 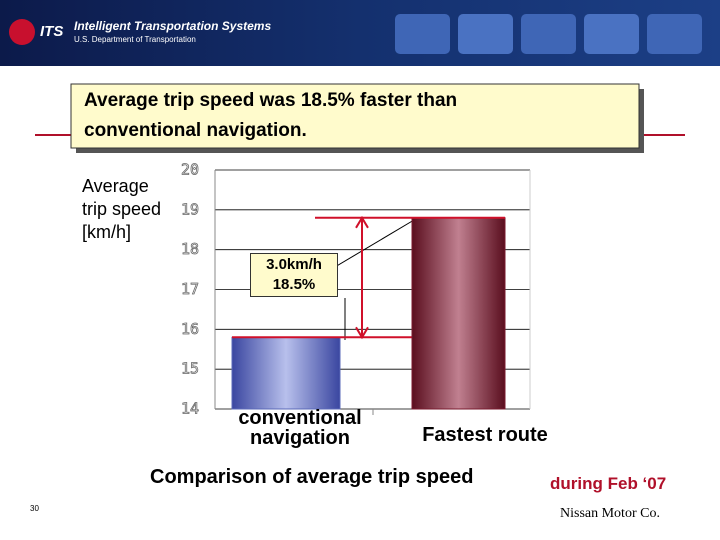 What do you see at coordinates (294, 264) in the screenshot?
I see `annotation-text: 3.0km/h` at bounding box center [294, 264].